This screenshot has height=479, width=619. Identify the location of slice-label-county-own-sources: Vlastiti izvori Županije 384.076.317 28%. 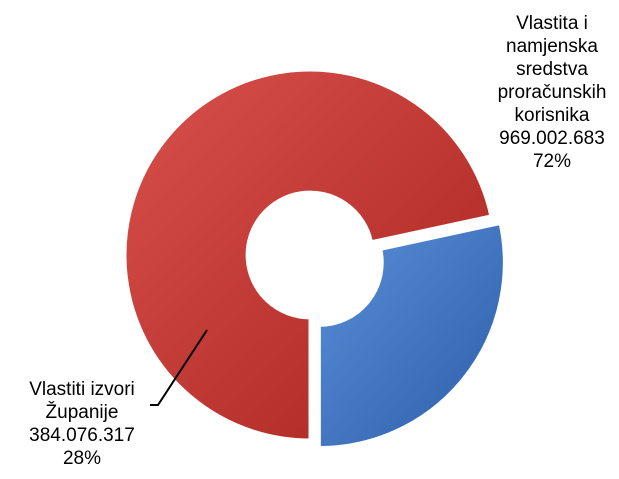
(82, 424).